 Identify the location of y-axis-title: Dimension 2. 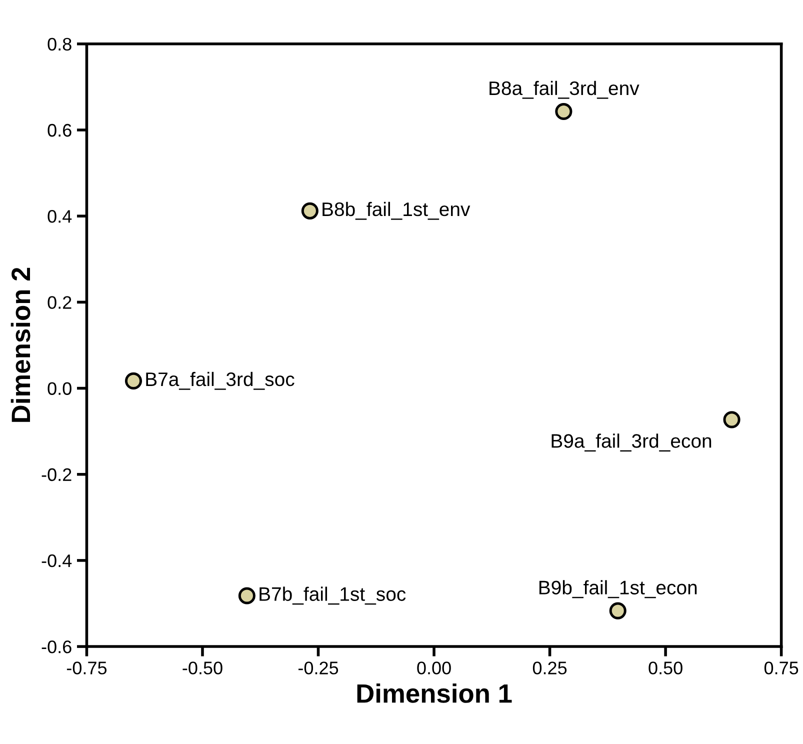
(20, 345).